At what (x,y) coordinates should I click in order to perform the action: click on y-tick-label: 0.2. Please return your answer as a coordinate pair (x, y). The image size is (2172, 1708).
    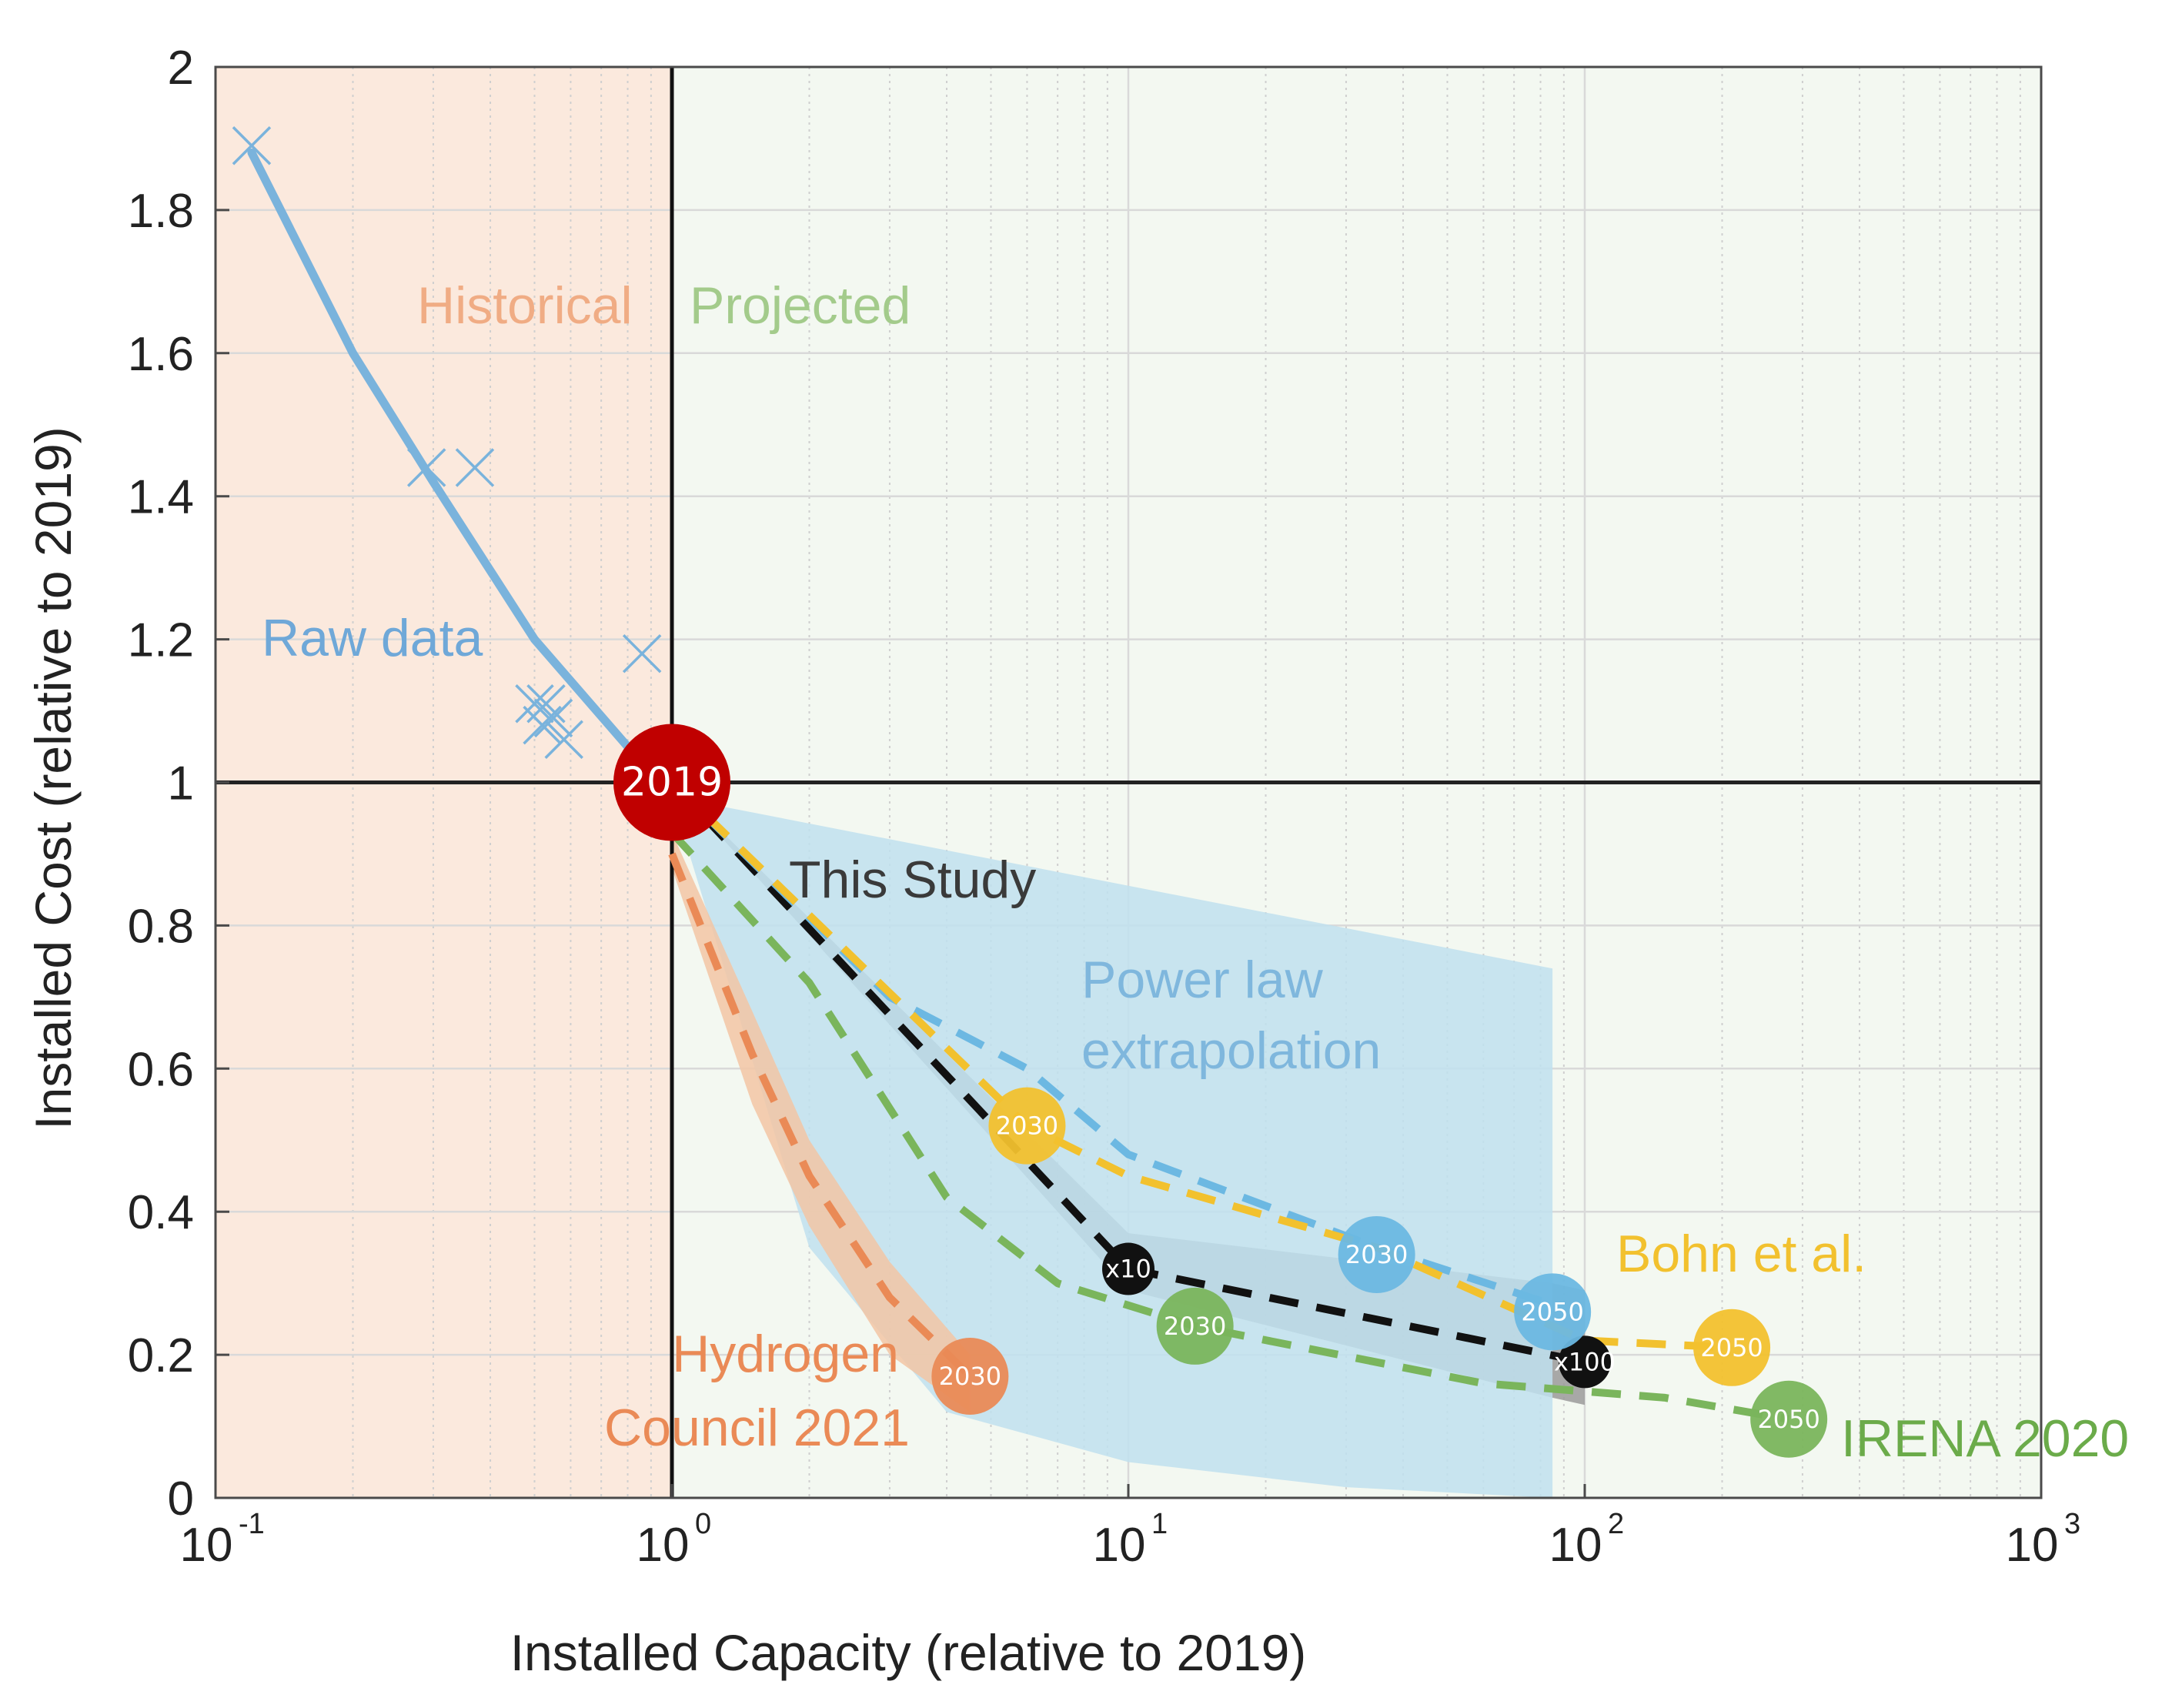
    Looking at the image, I should click on (161, 1355).